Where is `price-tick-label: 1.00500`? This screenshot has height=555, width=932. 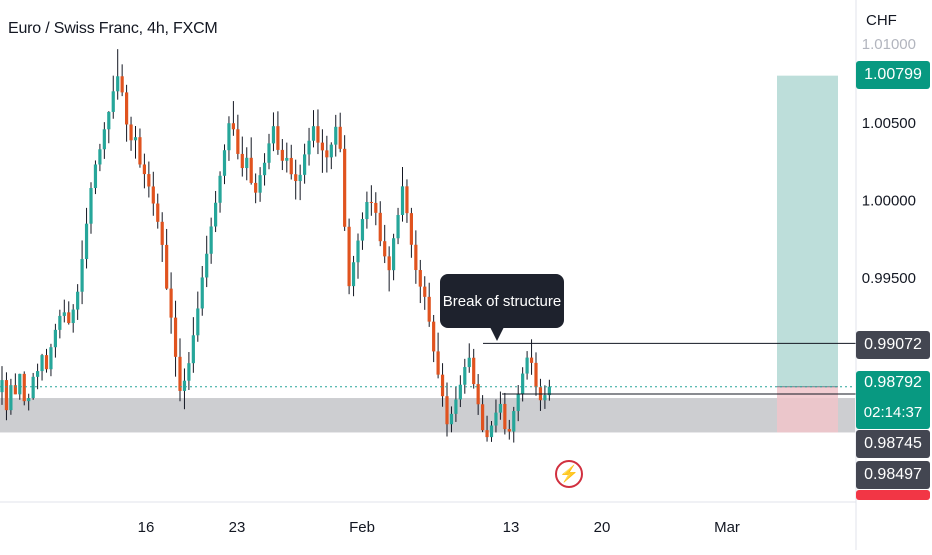 price-tick-label: 1.00500 is located at coordinates (889, 123).